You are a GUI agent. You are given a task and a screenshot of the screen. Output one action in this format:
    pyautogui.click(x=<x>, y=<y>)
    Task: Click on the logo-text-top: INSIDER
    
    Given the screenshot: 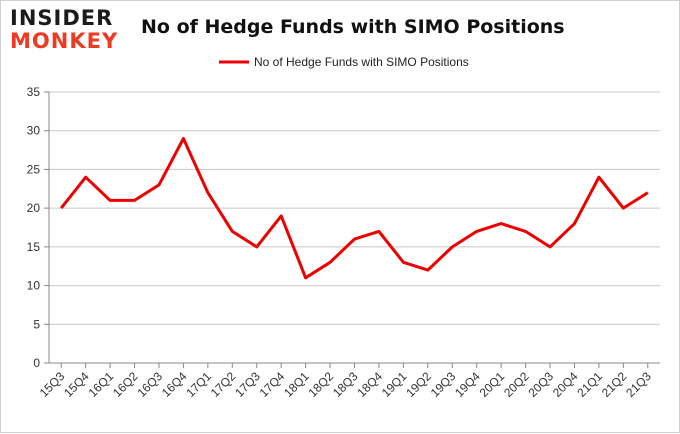 What is the action you would take?
    pyautogui.click(x=62, y=18)
    